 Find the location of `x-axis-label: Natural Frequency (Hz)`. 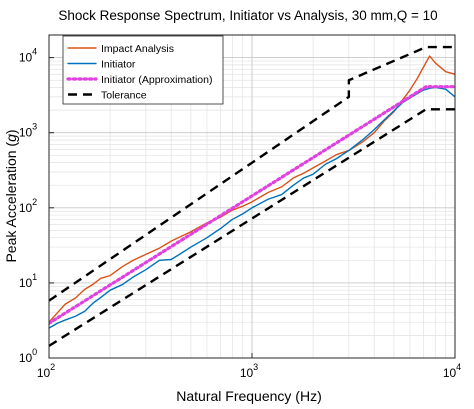

x-axis-label: Natural Frequency (Hz) is located at coordinates (249, 396).